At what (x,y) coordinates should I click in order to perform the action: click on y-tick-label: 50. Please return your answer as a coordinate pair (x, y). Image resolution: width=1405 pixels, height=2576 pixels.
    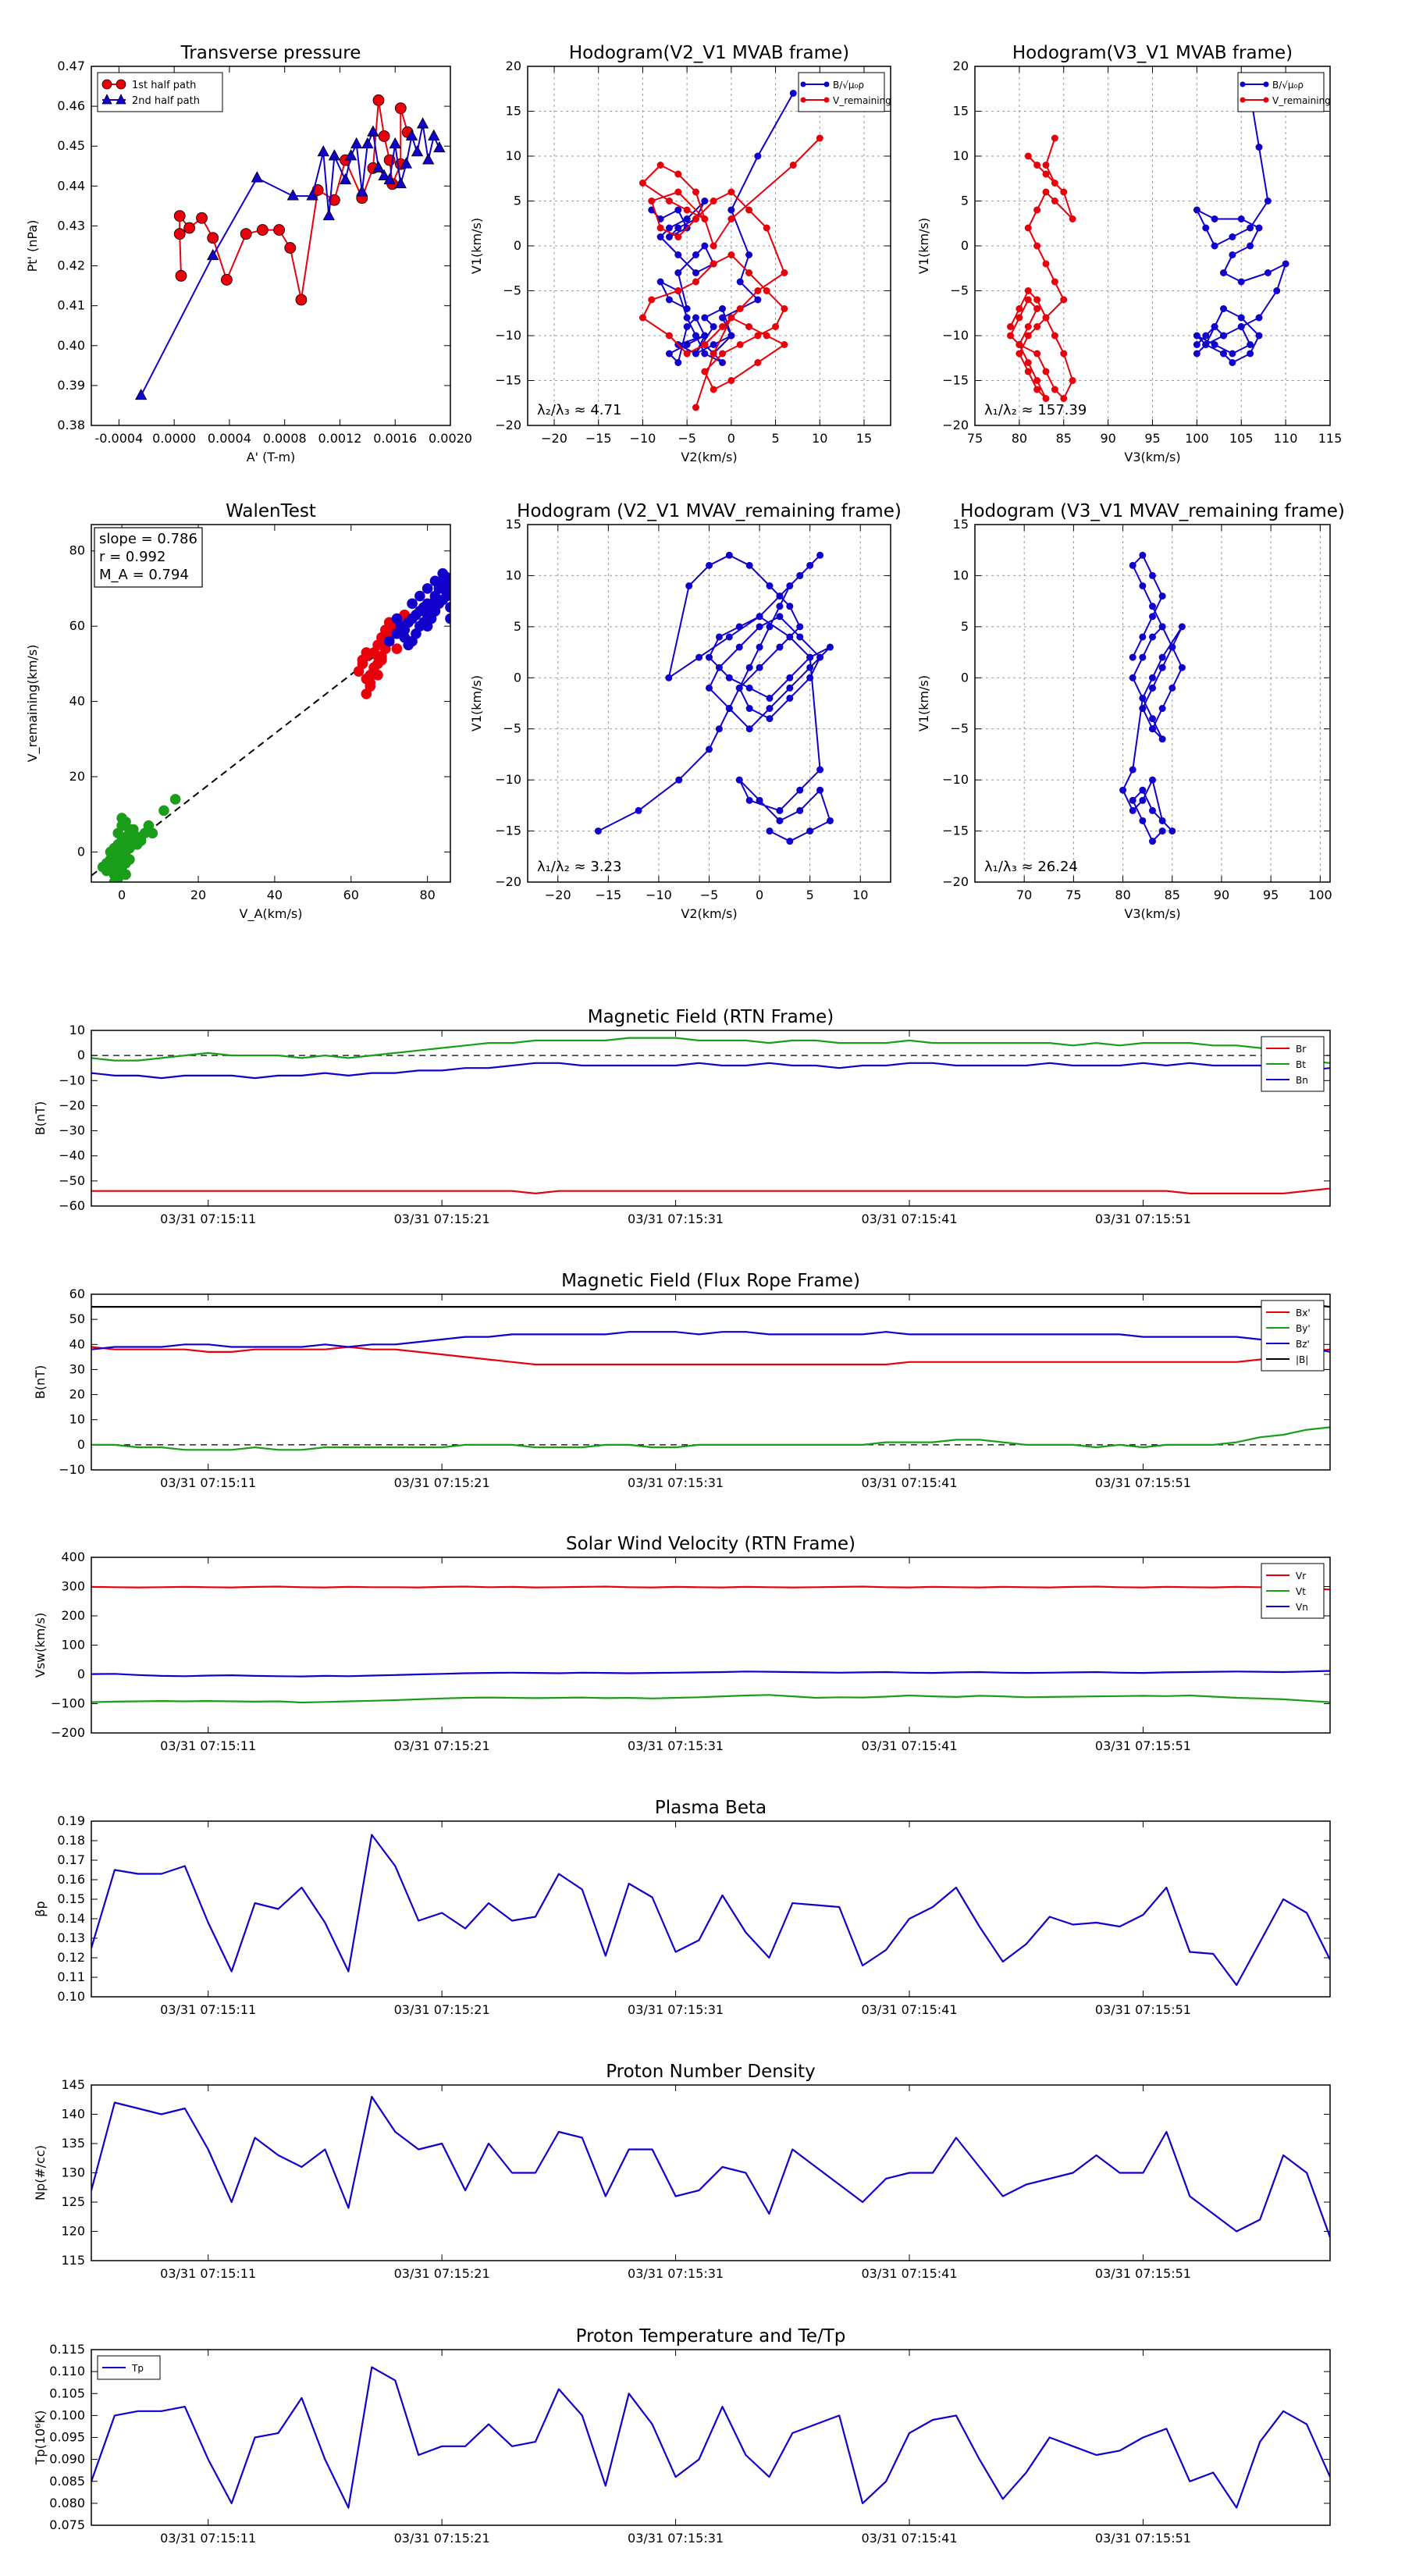
    Looking at the image, I should click on (77, 1318).